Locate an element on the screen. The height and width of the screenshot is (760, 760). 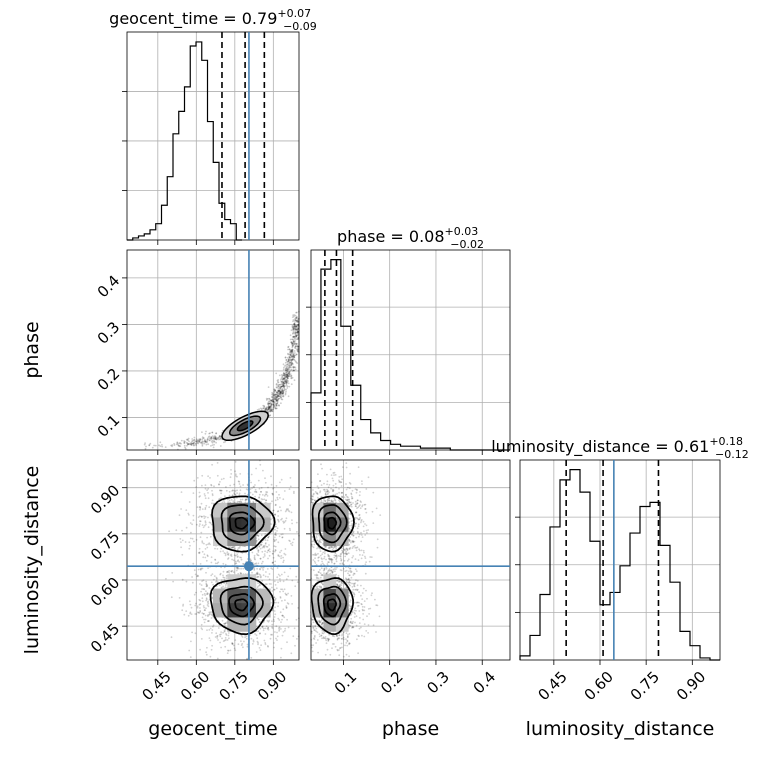
title-err-plus-luminosity_distance: +0.18 is located at coordinates (726, 441).